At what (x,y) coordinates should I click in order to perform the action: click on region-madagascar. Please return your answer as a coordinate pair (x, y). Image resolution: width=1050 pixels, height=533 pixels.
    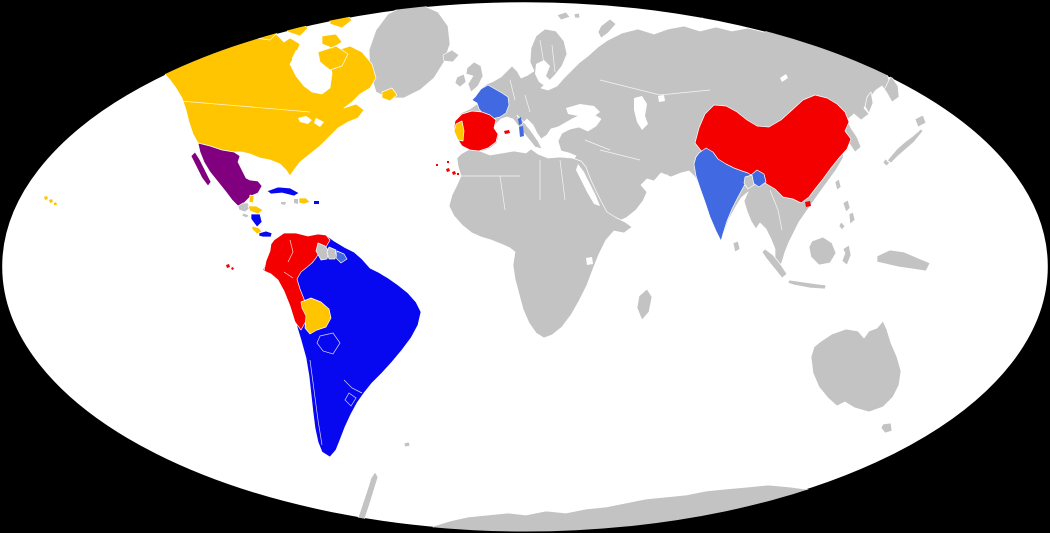
    Looking at the image, I should click on (644, 304).